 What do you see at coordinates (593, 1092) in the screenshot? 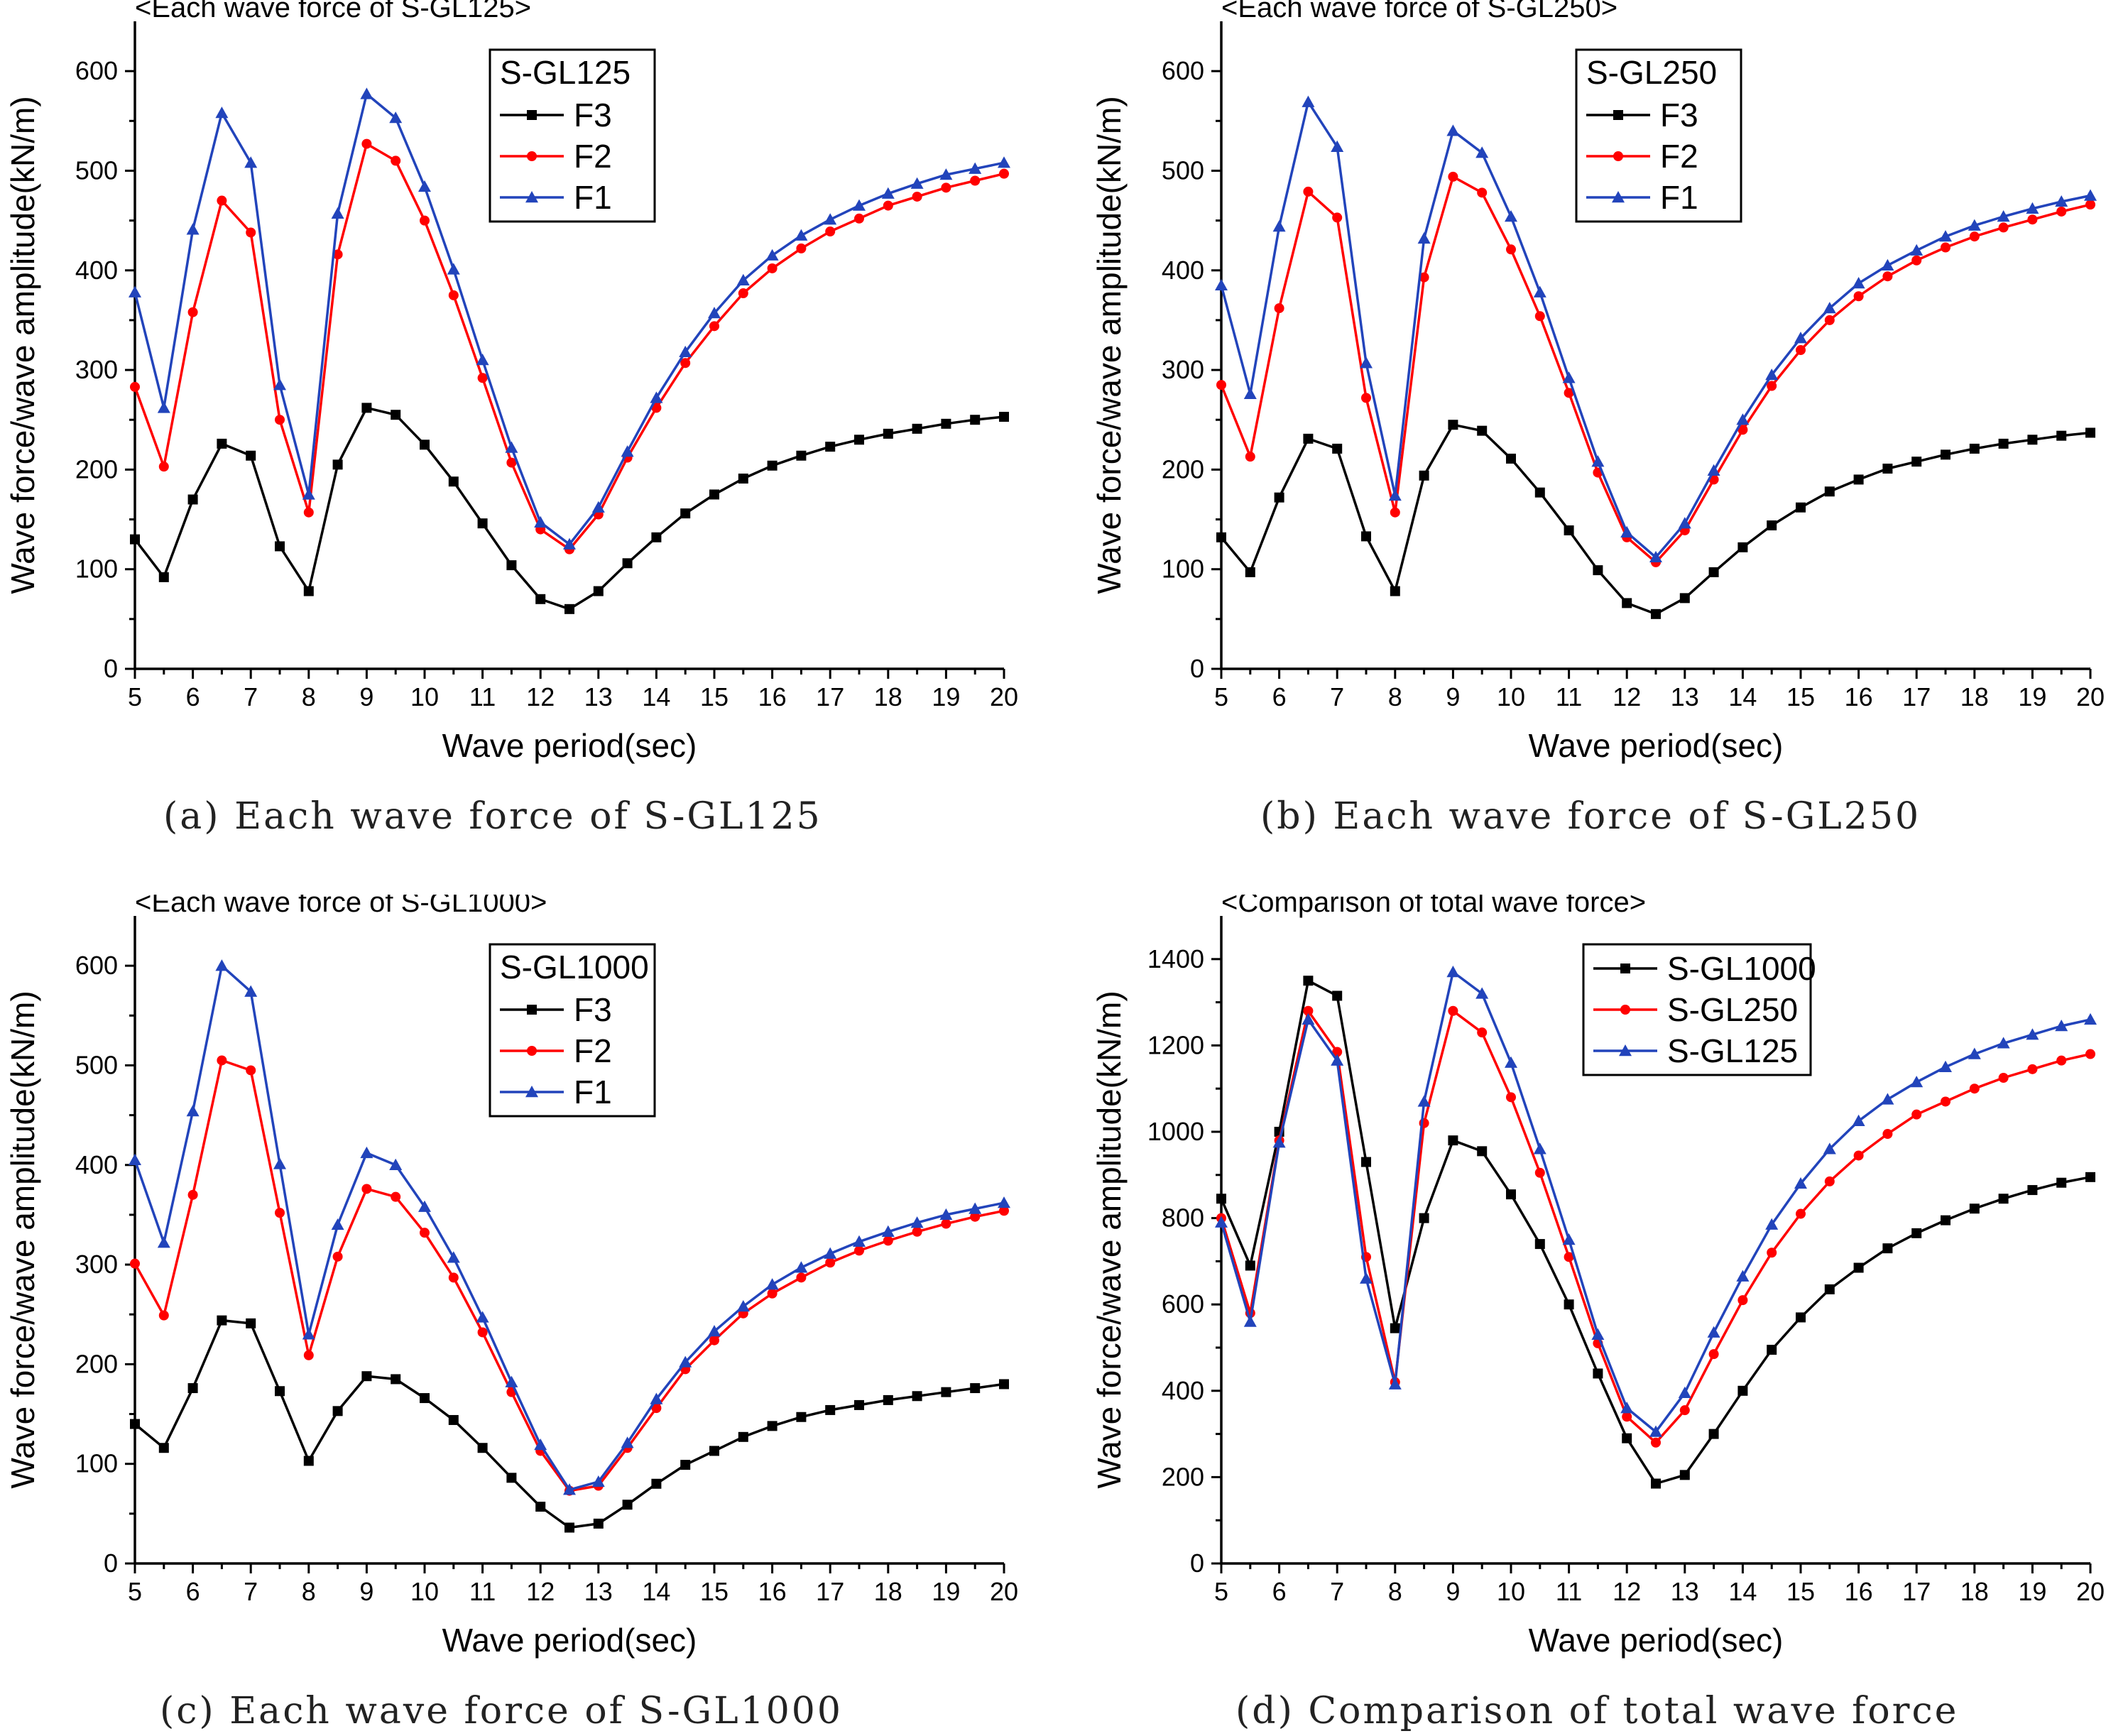
I see `legend-label: F1` at bounding box center [593, 1092].